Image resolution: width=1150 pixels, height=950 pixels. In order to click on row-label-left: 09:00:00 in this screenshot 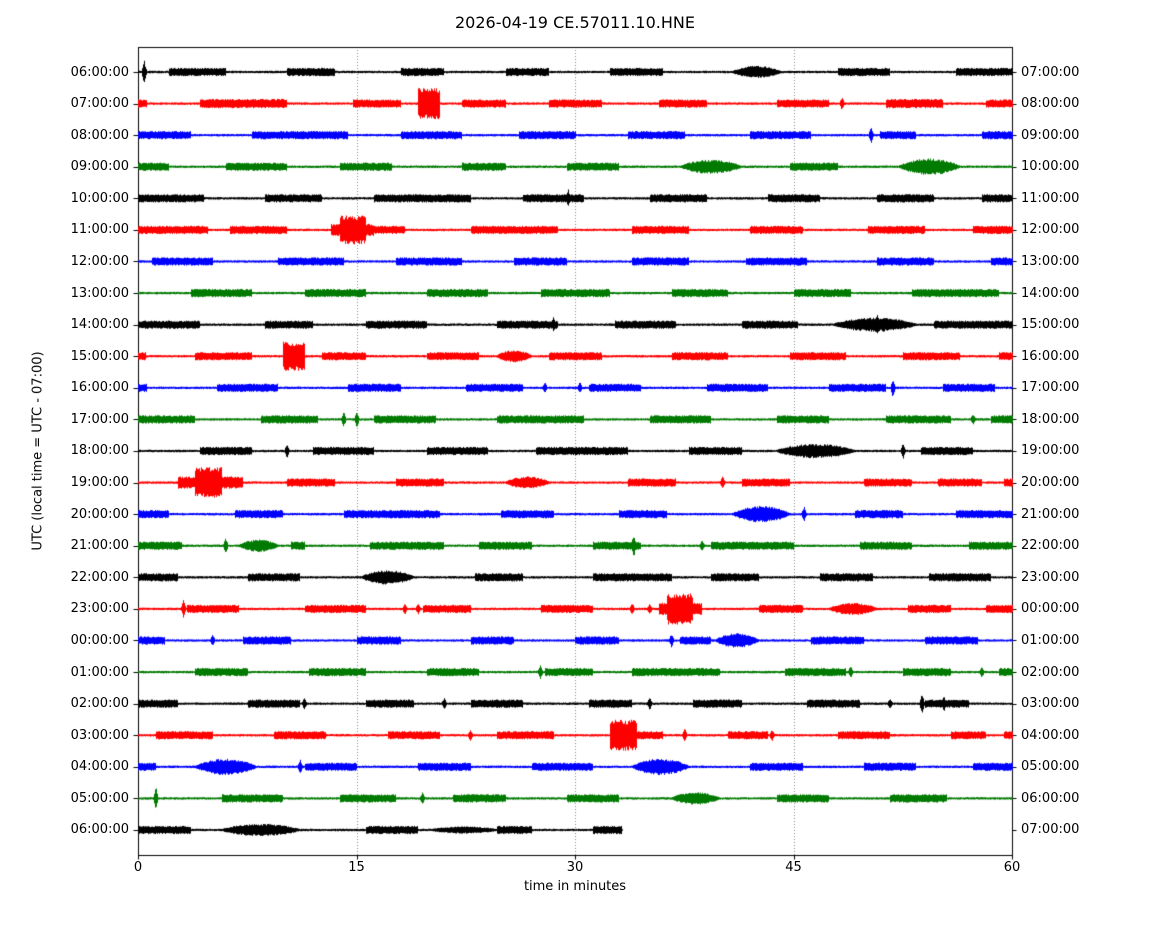, I will do `click(99, 167)`.